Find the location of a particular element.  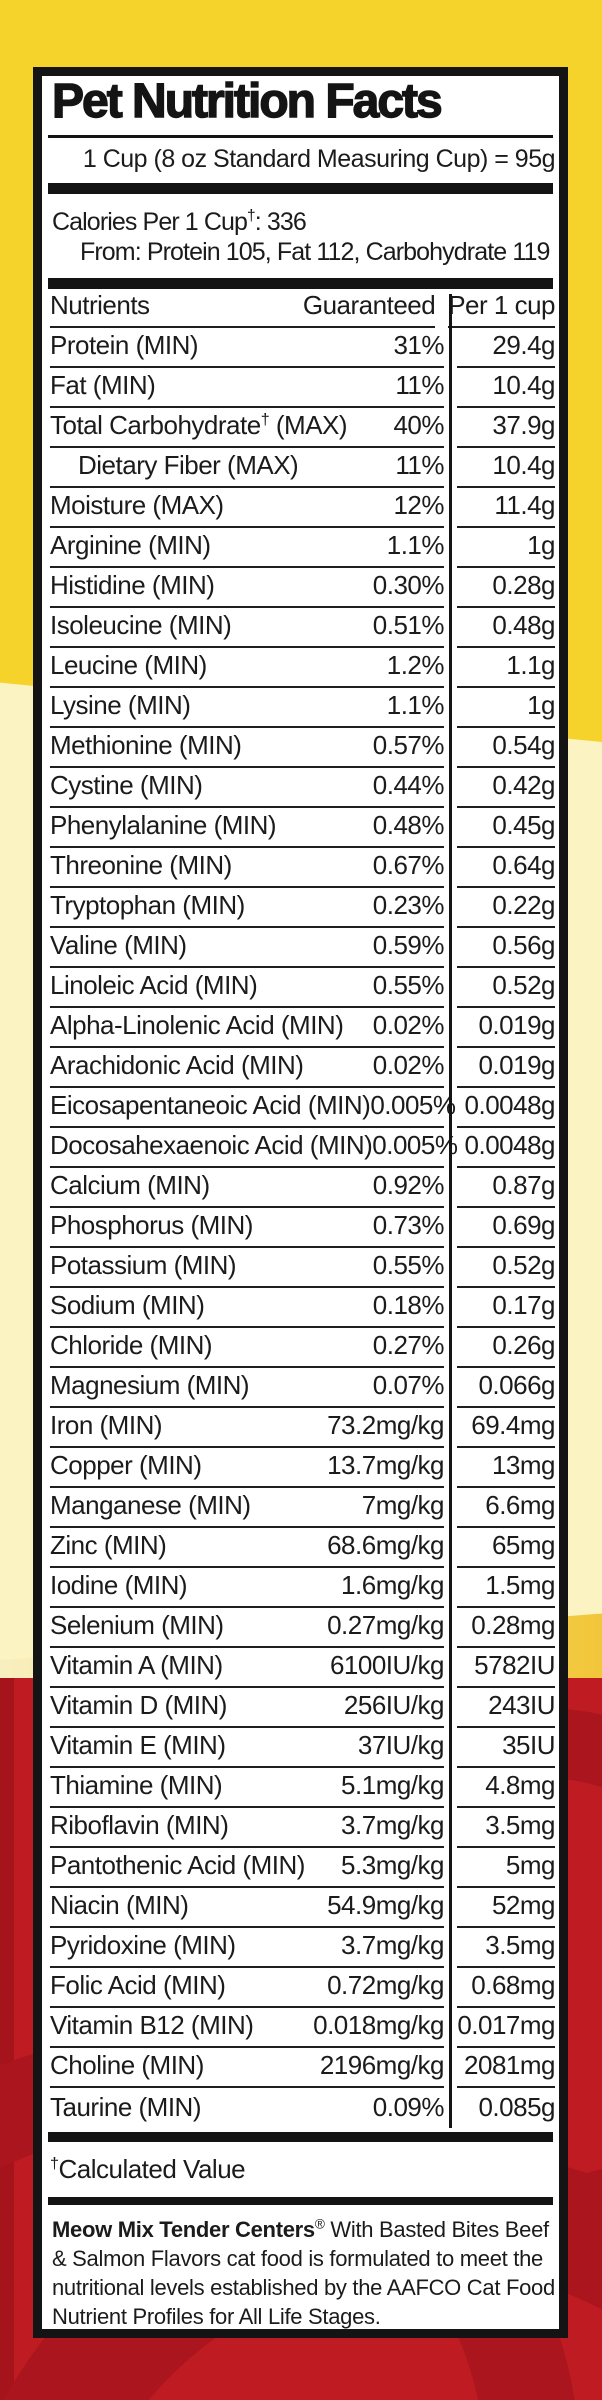

guaranteed-value: 54.9mg/kg is located at coordinates (385, 1904).